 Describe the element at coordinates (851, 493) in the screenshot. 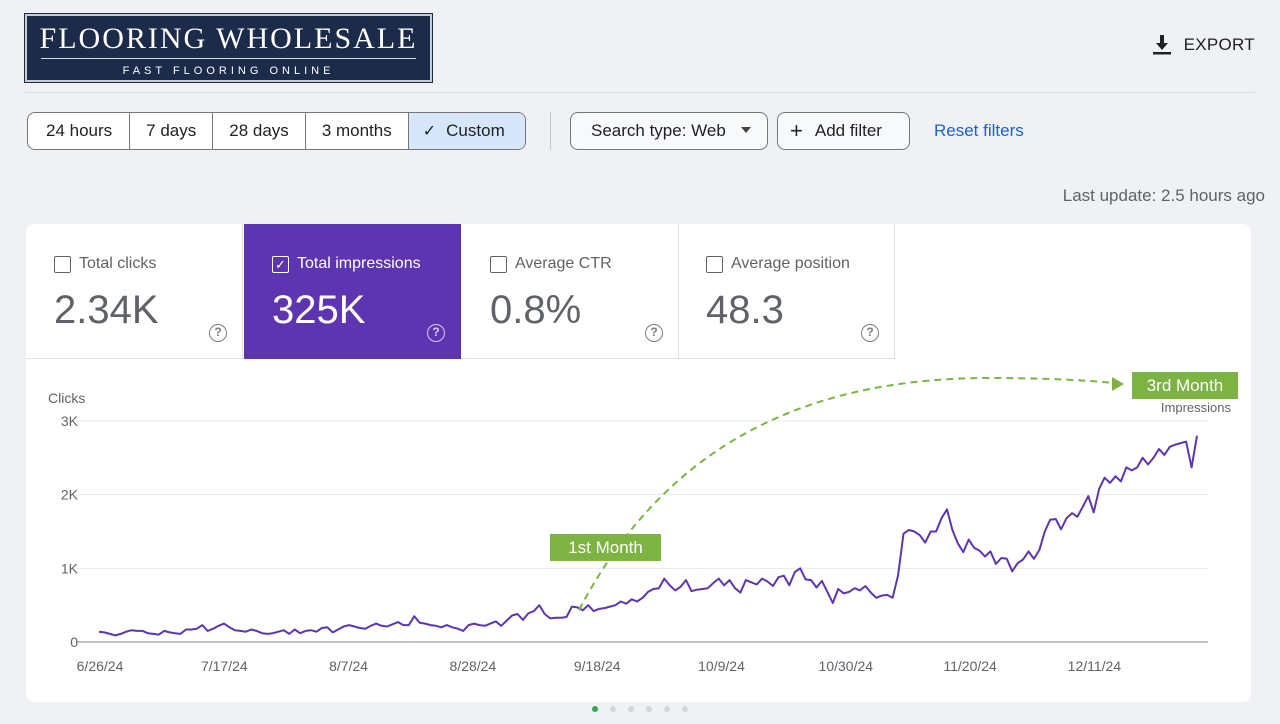

I see `growth-arrow` at that location.